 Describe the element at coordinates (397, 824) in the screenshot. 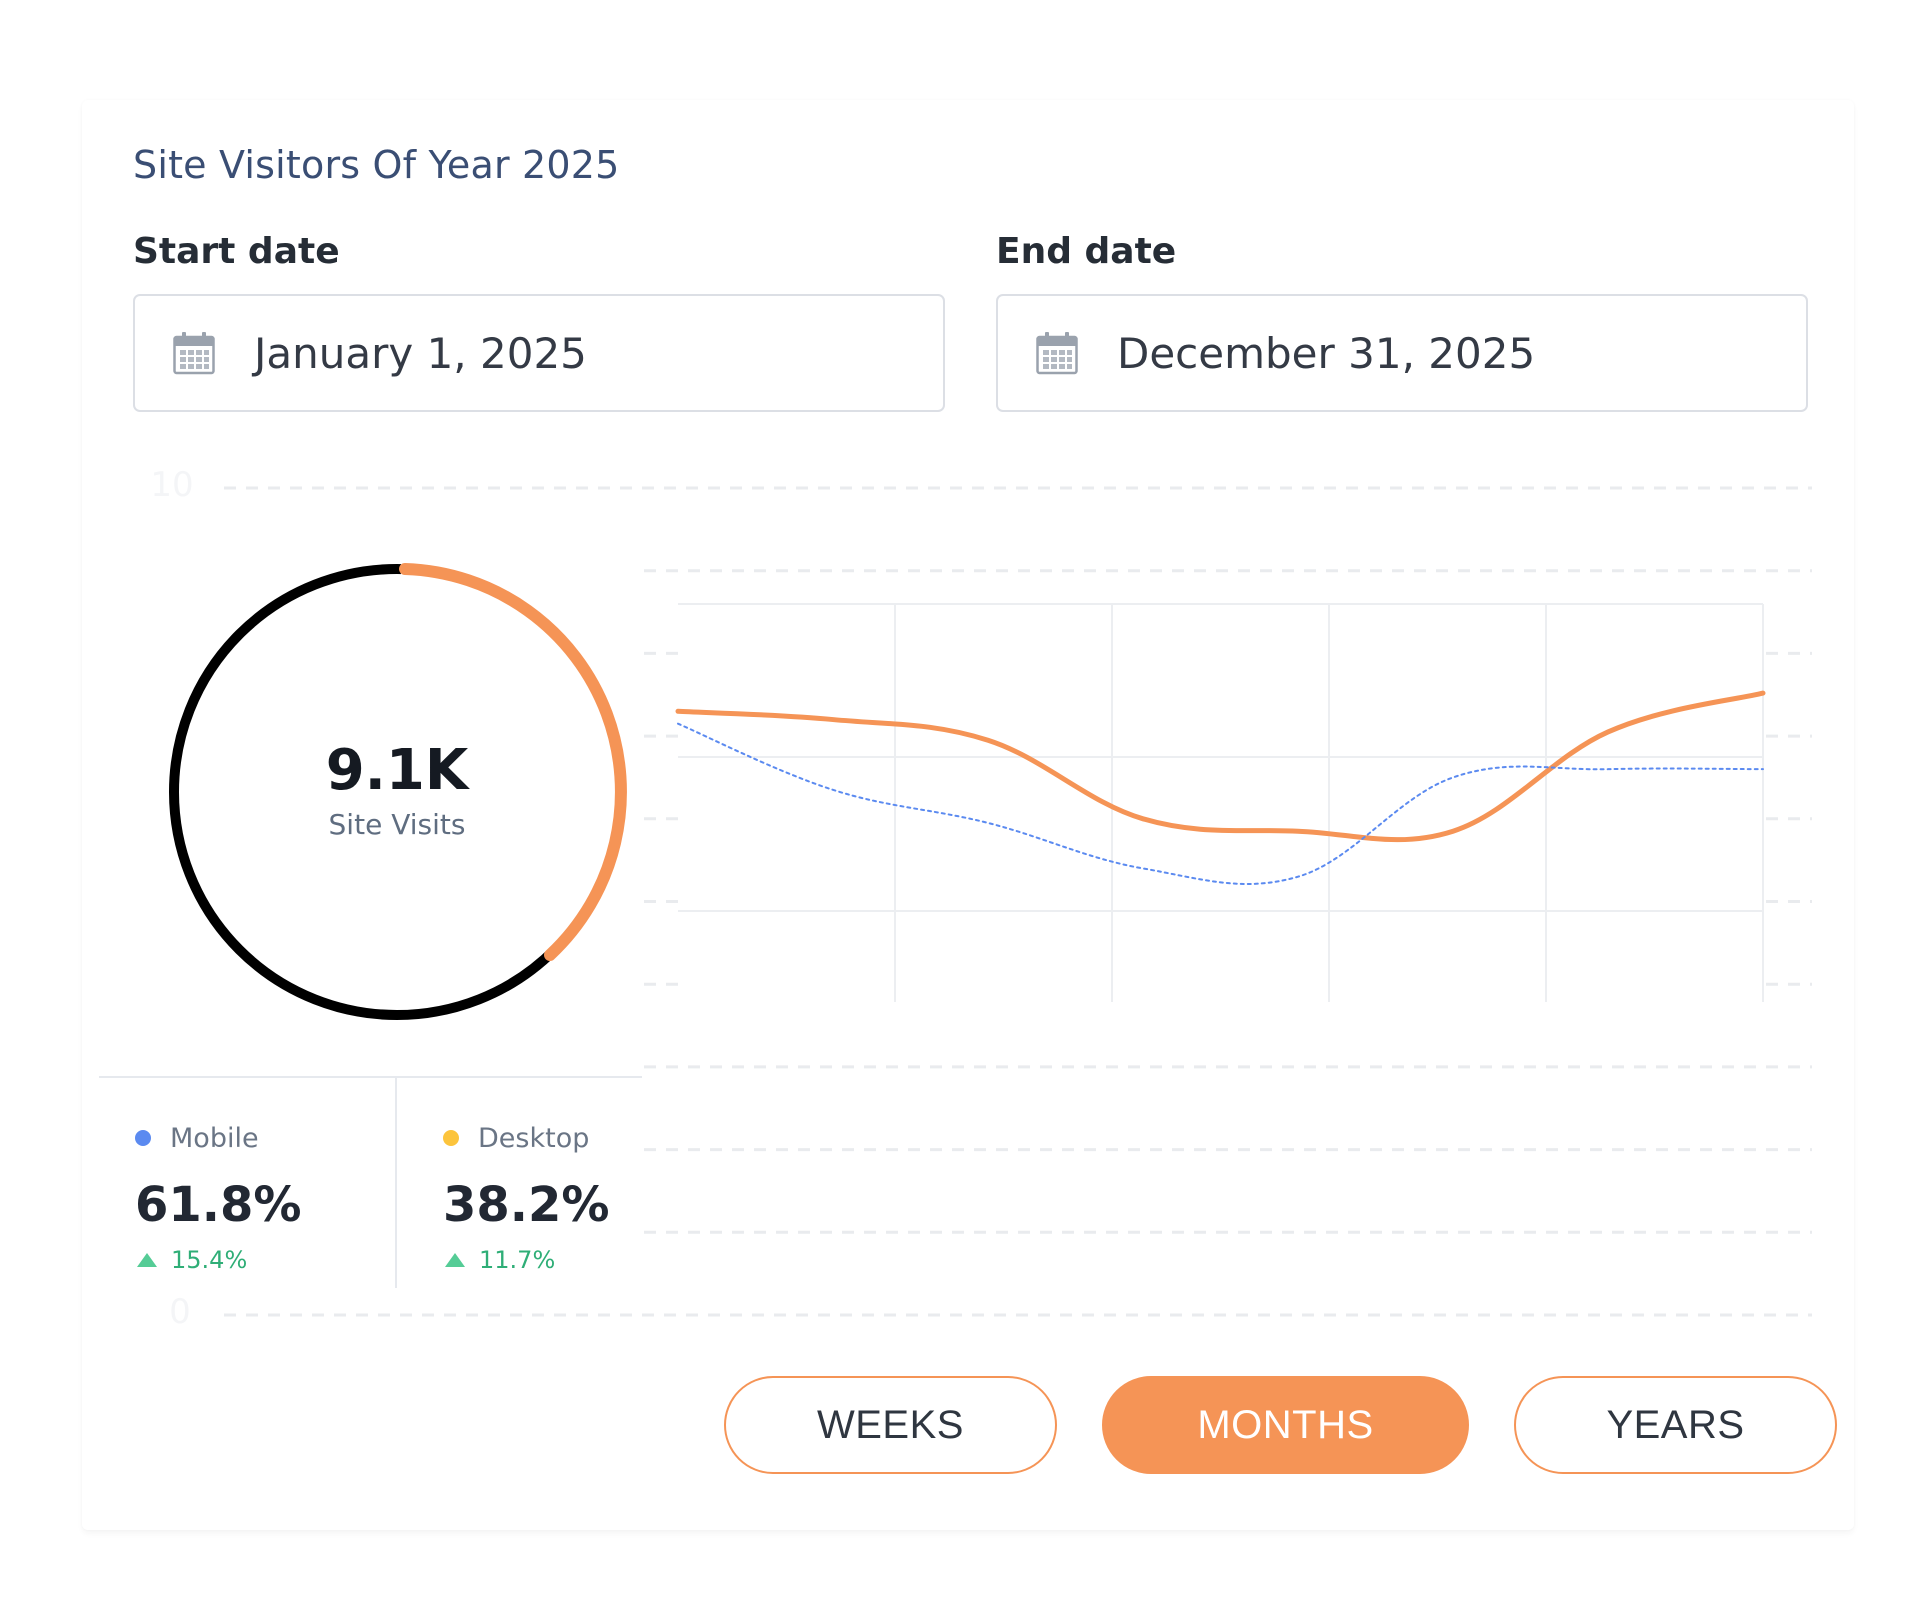

I see `gauge-label: Site Visits` at that location.